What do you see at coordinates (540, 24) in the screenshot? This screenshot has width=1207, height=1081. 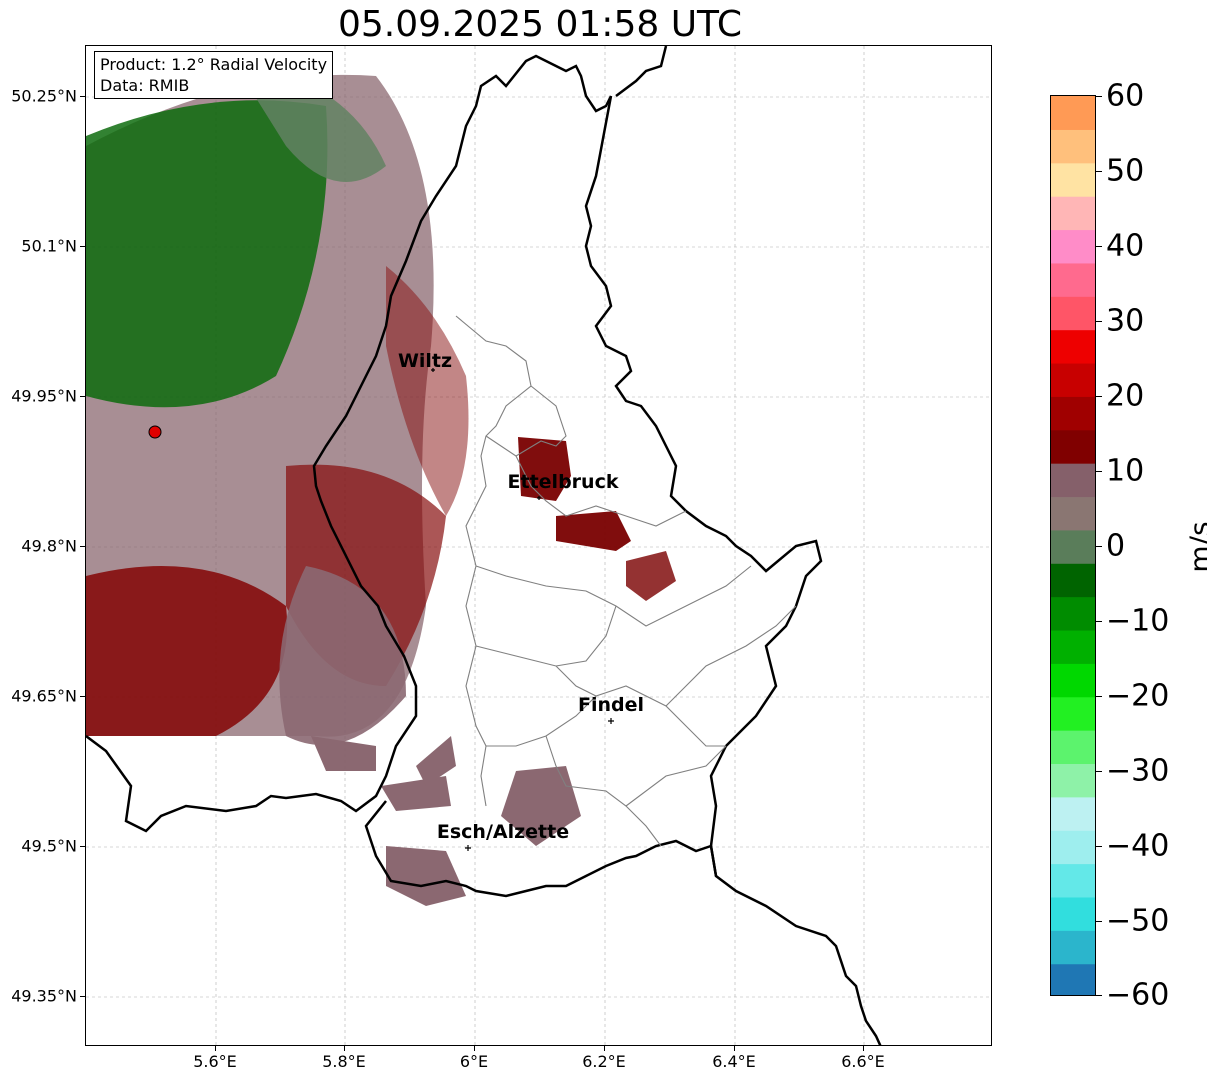 I see `map-title: 05.09.2025 01:58 UTC` at bounding box center [540, 24].